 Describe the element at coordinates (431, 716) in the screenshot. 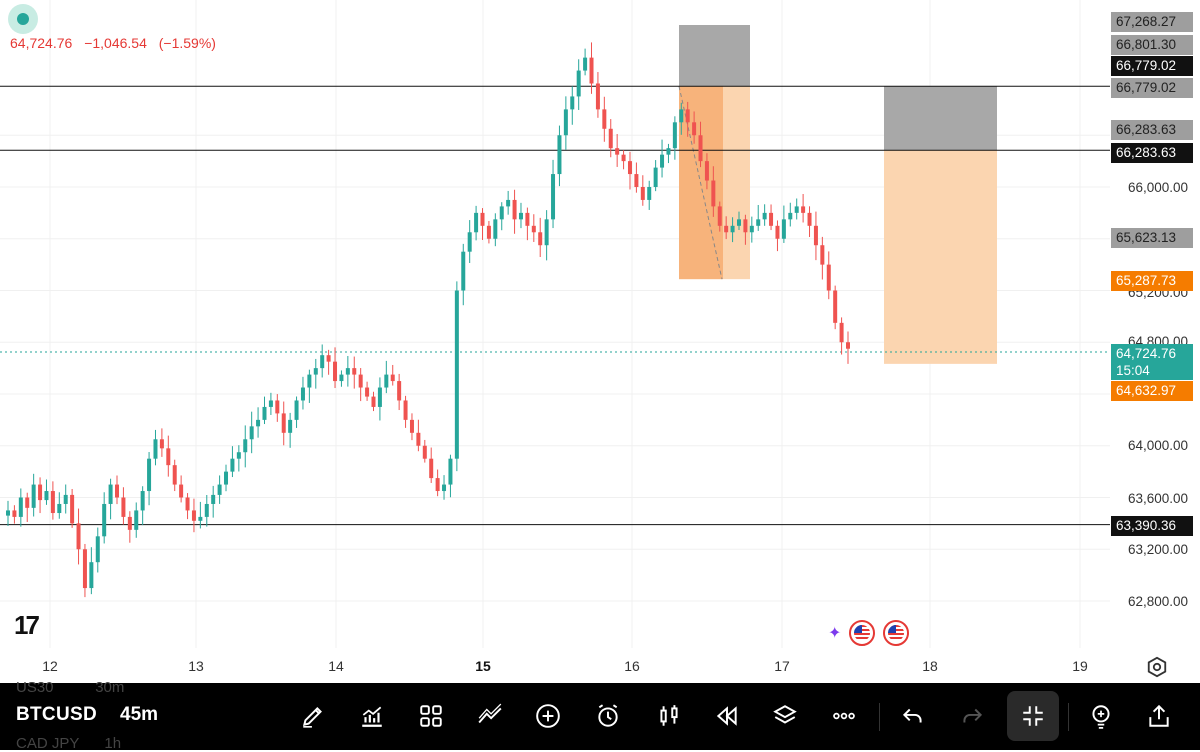

I see `layouts-icon` at that location.